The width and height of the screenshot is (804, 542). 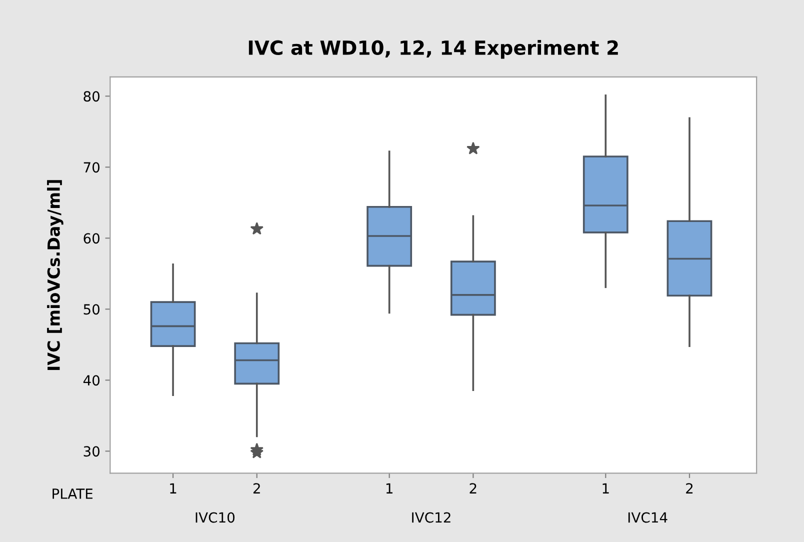 What do you see at coordinates (431, 517) in the screenshot?
I see `text: IVC12` at bounding box center [431, 517].